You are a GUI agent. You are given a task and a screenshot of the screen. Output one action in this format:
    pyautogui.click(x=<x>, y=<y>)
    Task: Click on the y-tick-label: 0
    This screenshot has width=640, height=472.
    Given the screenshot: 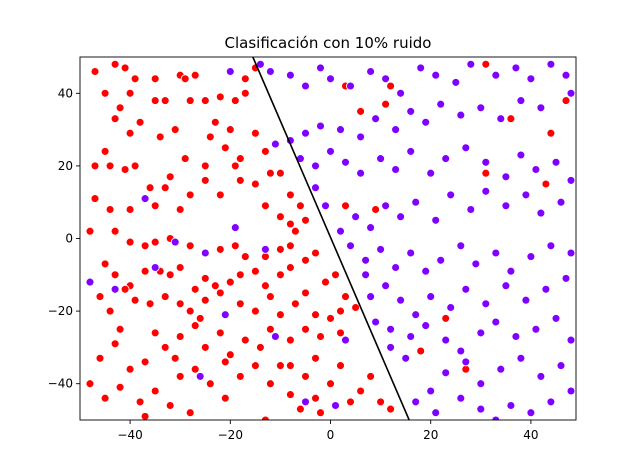 What is the action you would take?
    pyautogui.click(x=69, y=239)
    